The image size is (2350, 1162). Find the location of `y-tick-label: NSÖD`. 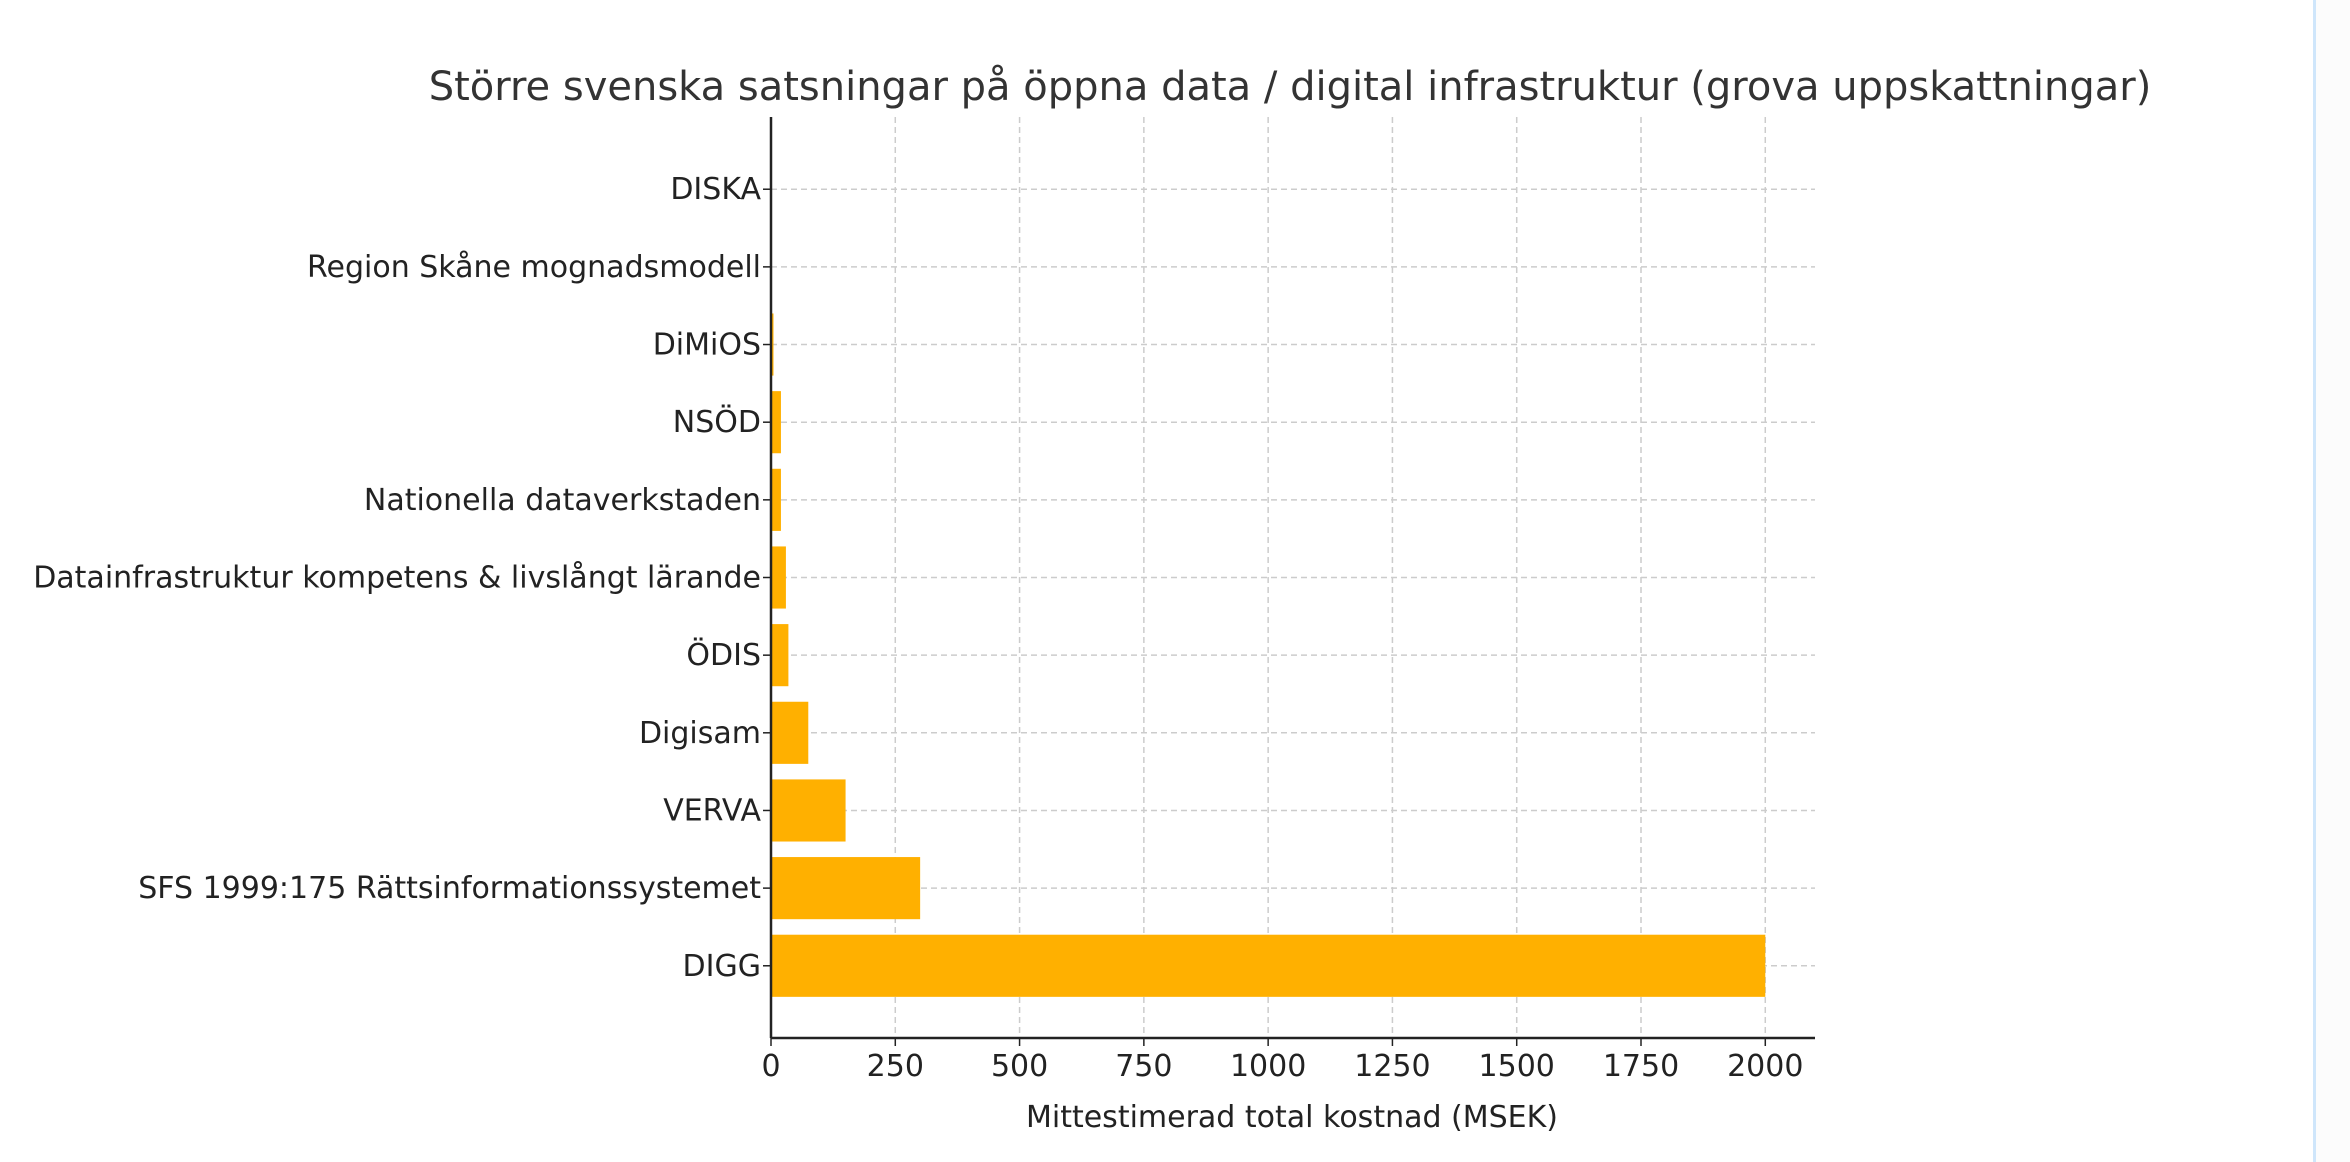

y-tick-label: NSÖD is located at coordinates (717, 422).